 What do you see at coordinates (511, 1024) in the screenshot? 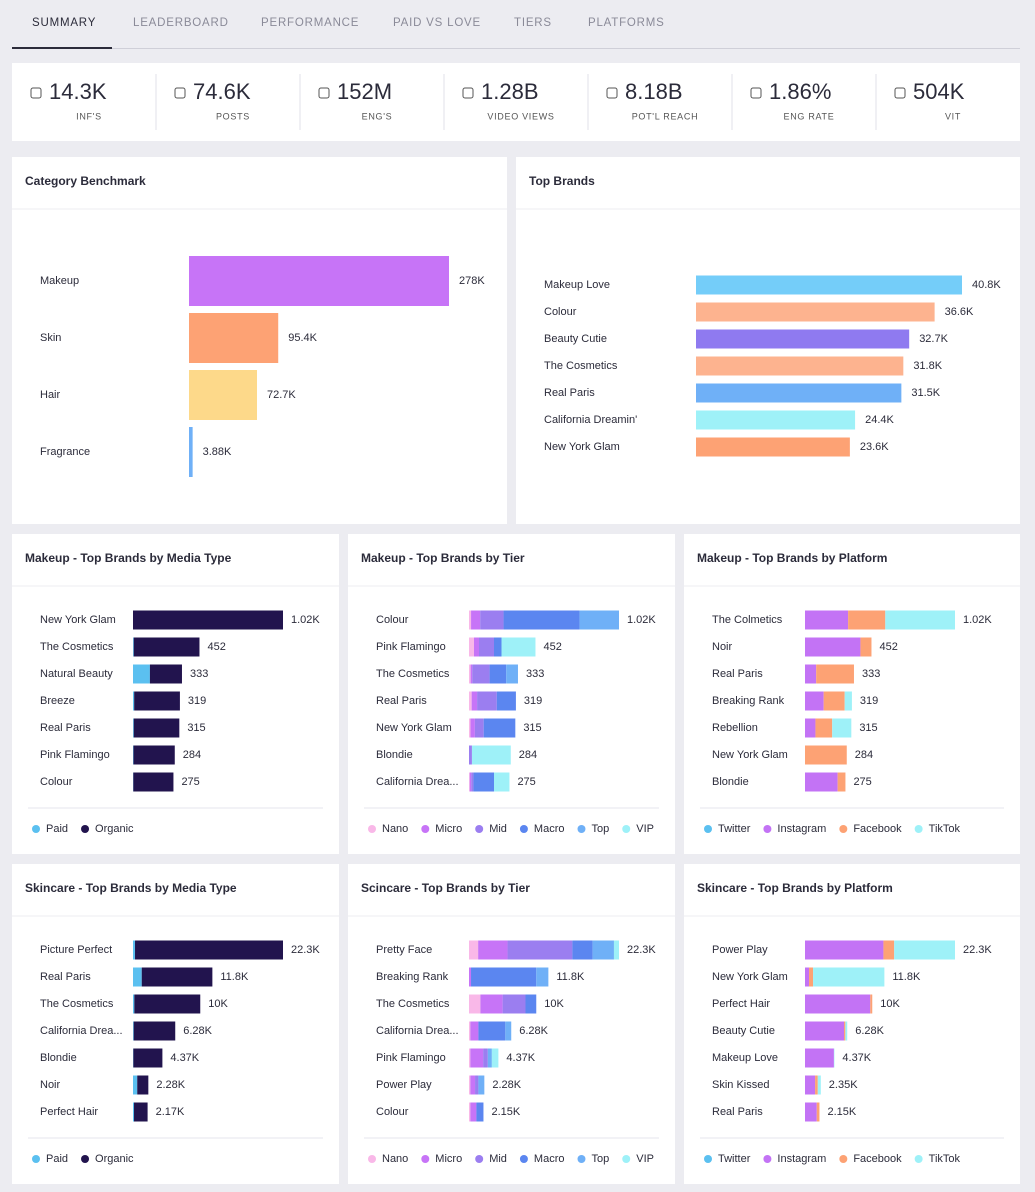
I see `panel` at bounding box center [511, 1024].